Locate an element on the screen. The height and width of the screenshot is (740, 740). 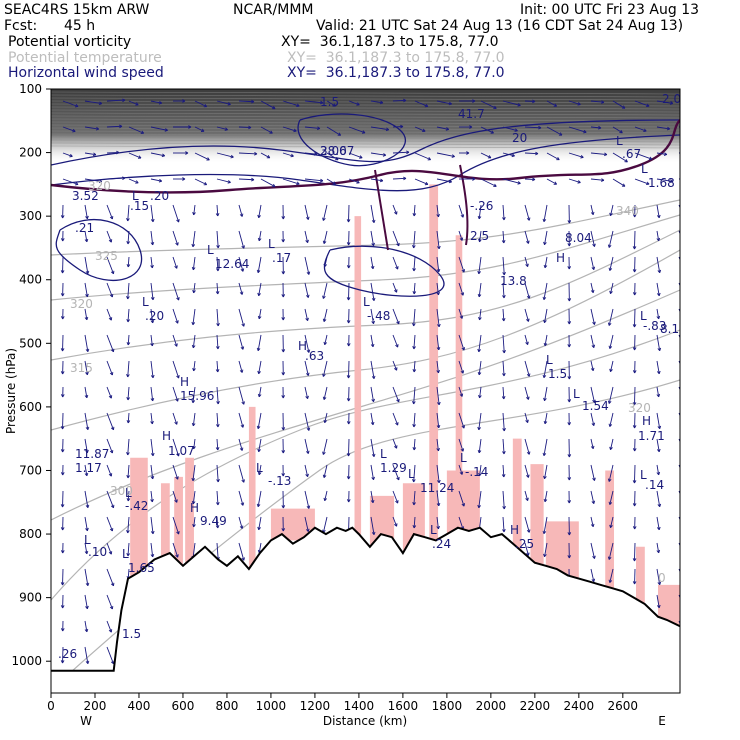
theta-contour-line is located at coordinates (365, 257).